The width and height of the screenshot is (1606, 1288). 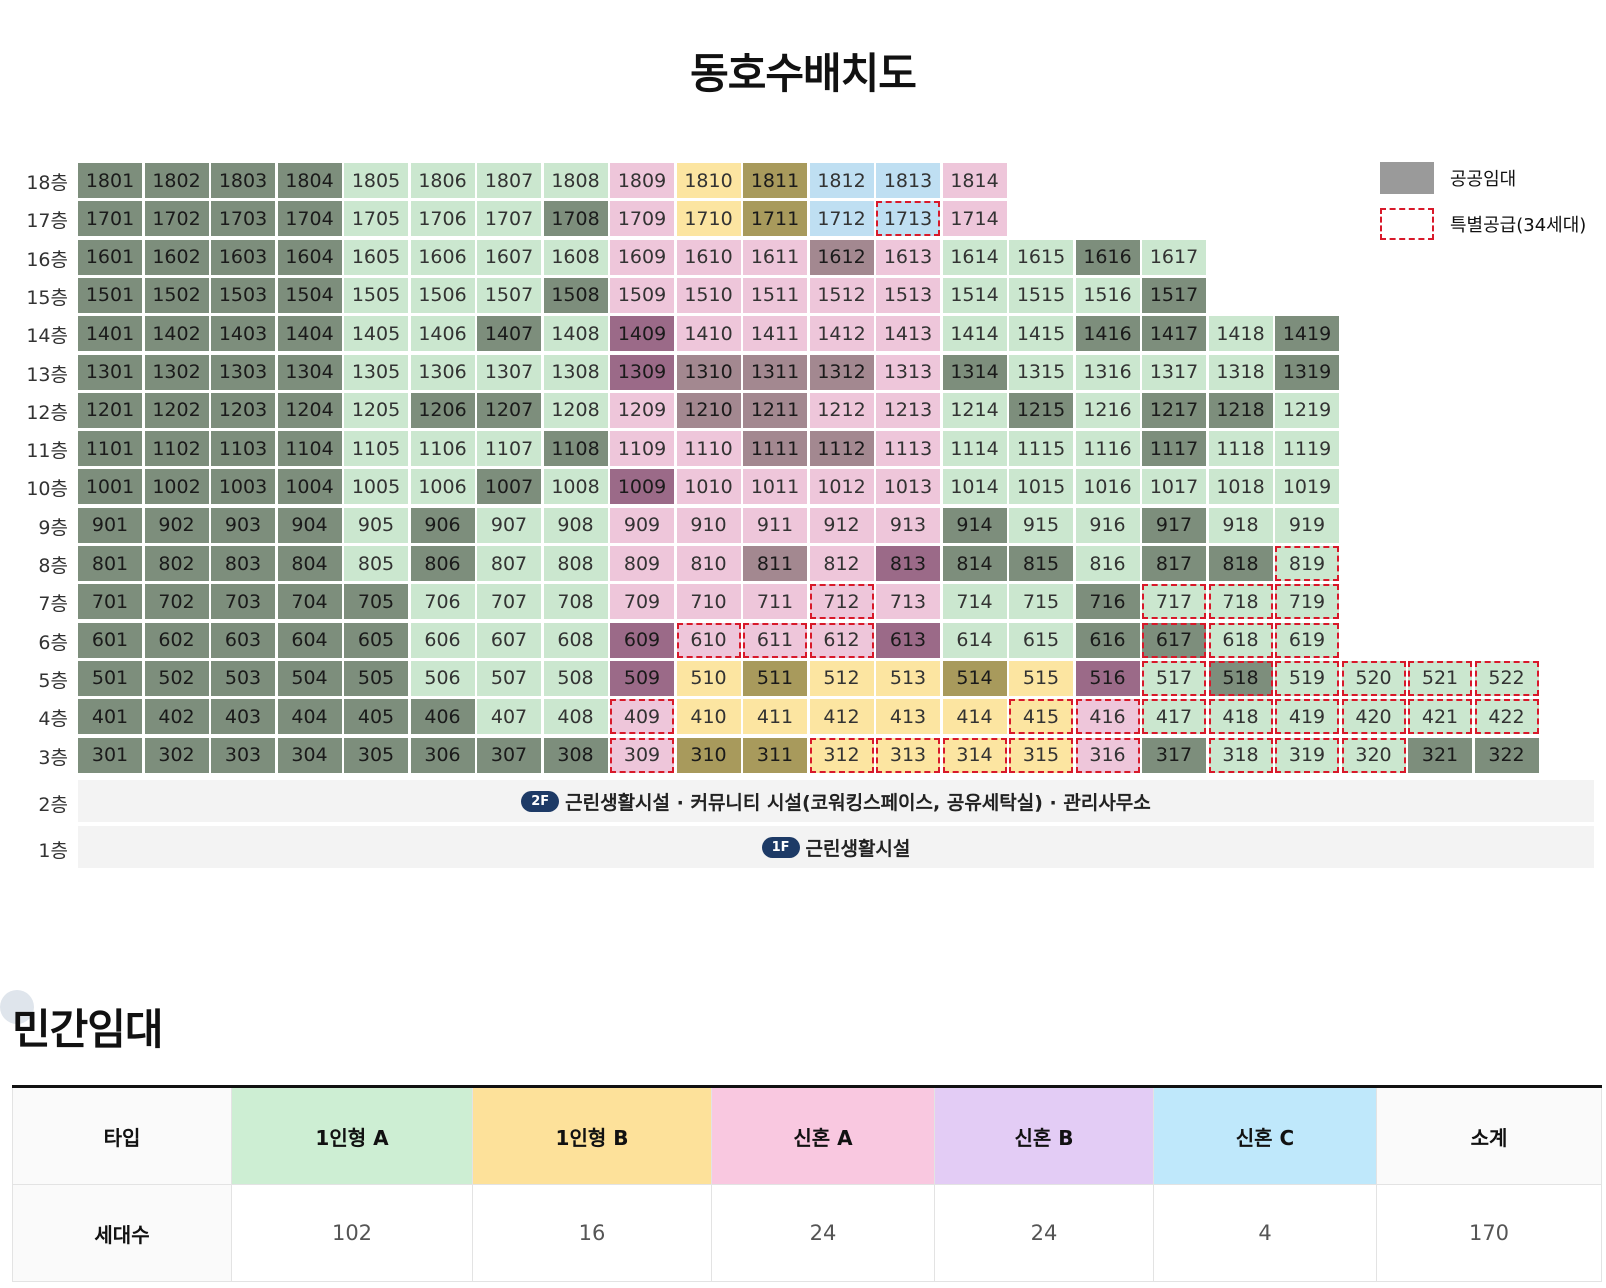 What do you see at coordinates (1240, 755) in the screenshot?
I see `unit-cell: 318` at bounding box center [1240, 755].